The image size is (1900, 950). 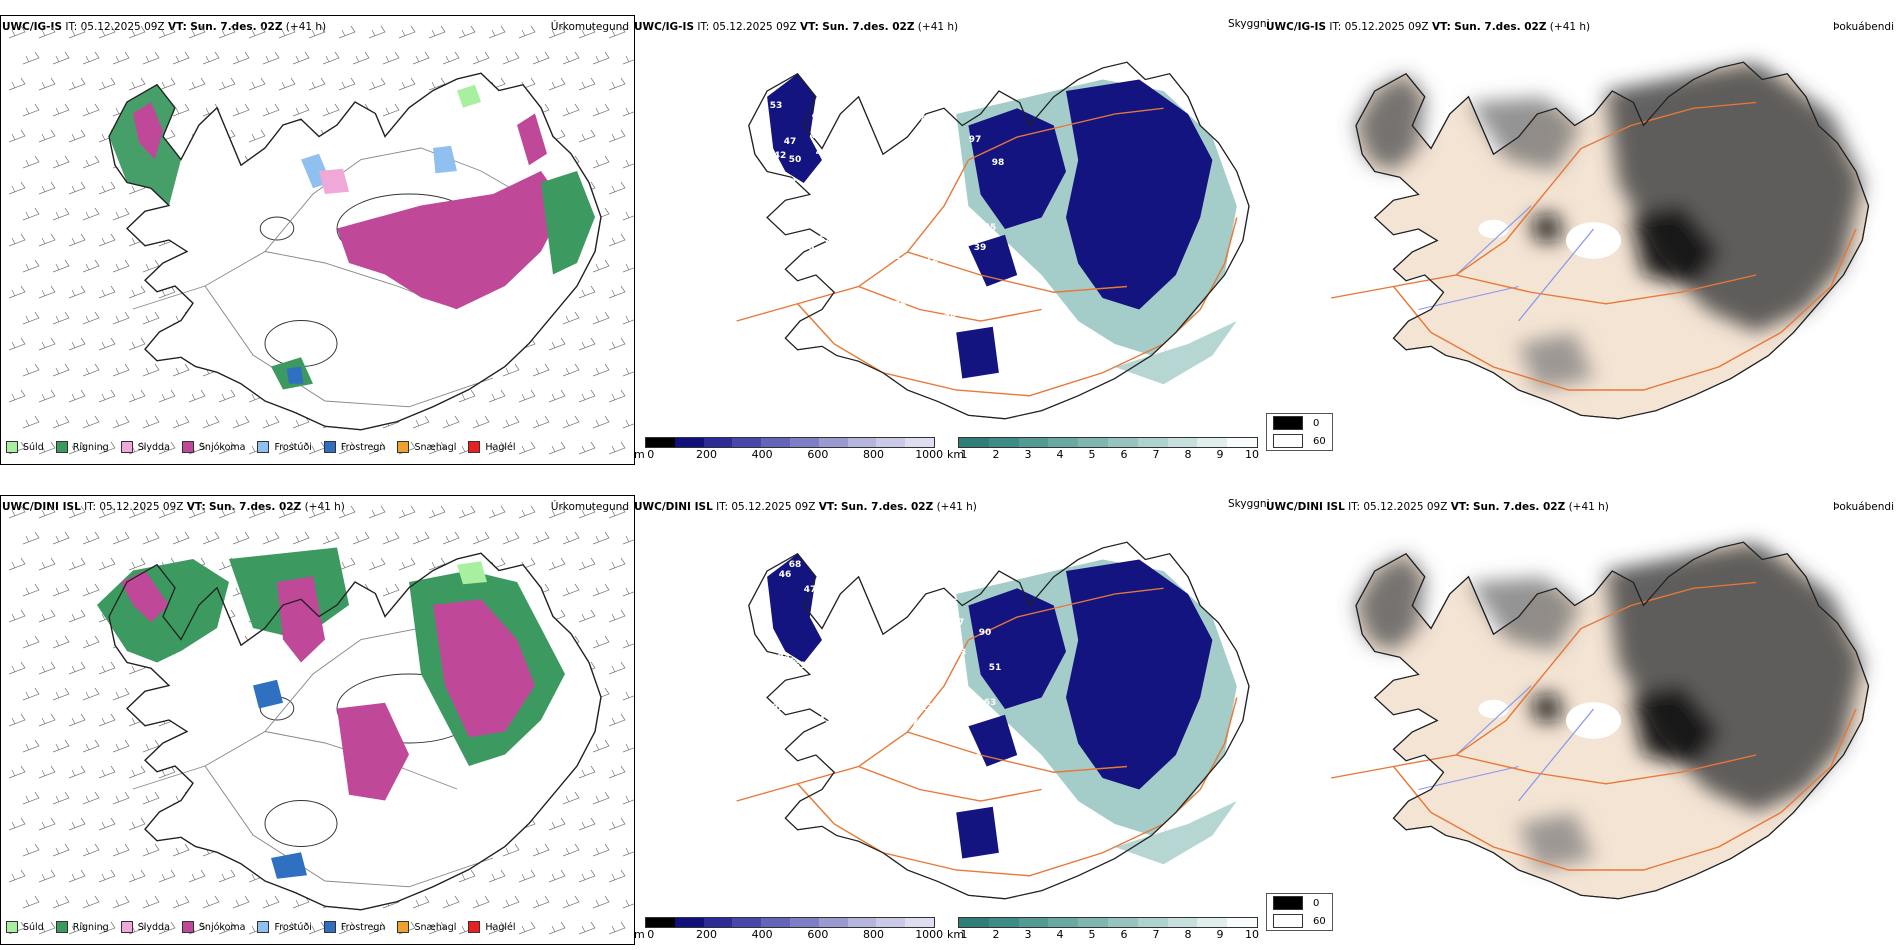 I want to click on vis-height-label: 64, so click(x=890, y=108).